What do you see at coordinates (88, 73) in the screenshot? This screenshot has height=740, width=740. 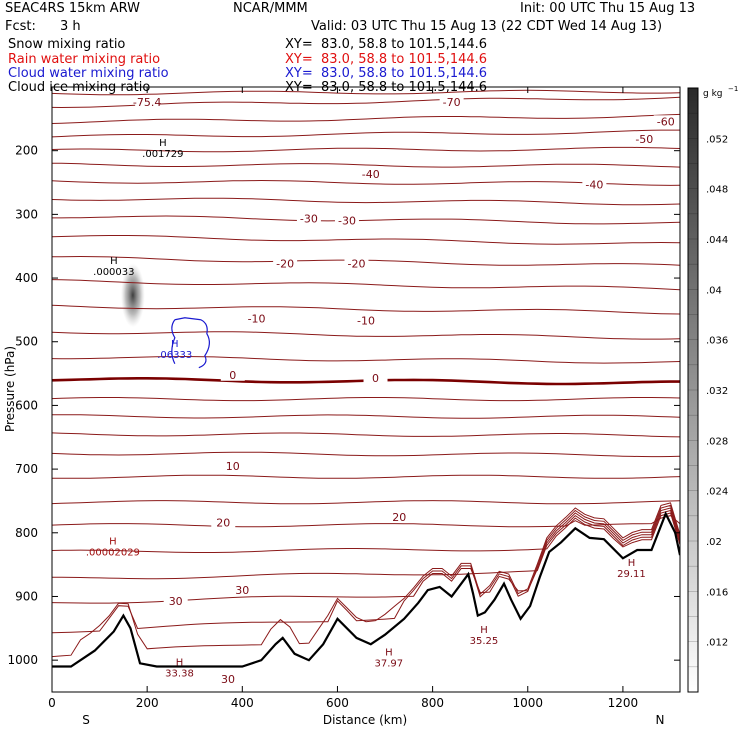 I see `field-cloudwater-name: Cloud water mixing ratio` at bounding box center [88, 73].